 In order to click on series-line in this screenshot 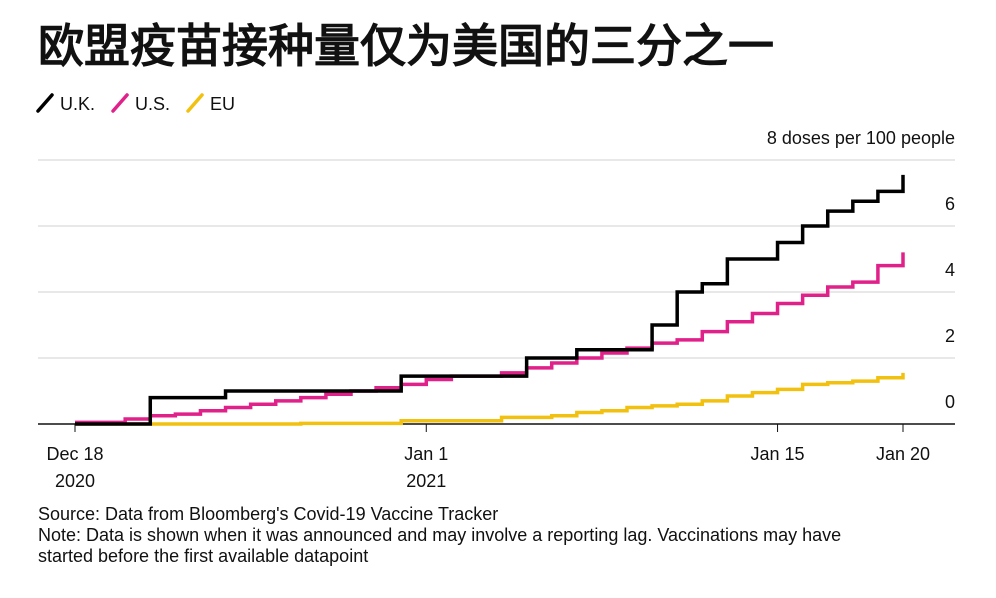, I will do `click(490, 399)`.